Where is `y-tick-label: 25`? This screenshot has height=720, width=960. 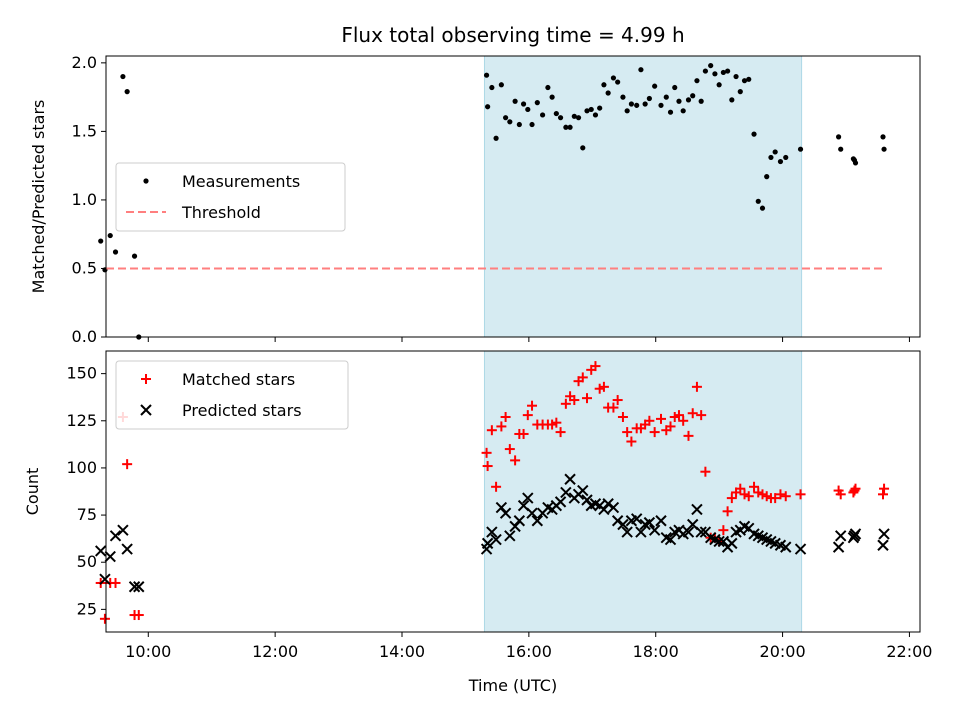
y-tick-label: 25 is located at coordinates (87, 608).